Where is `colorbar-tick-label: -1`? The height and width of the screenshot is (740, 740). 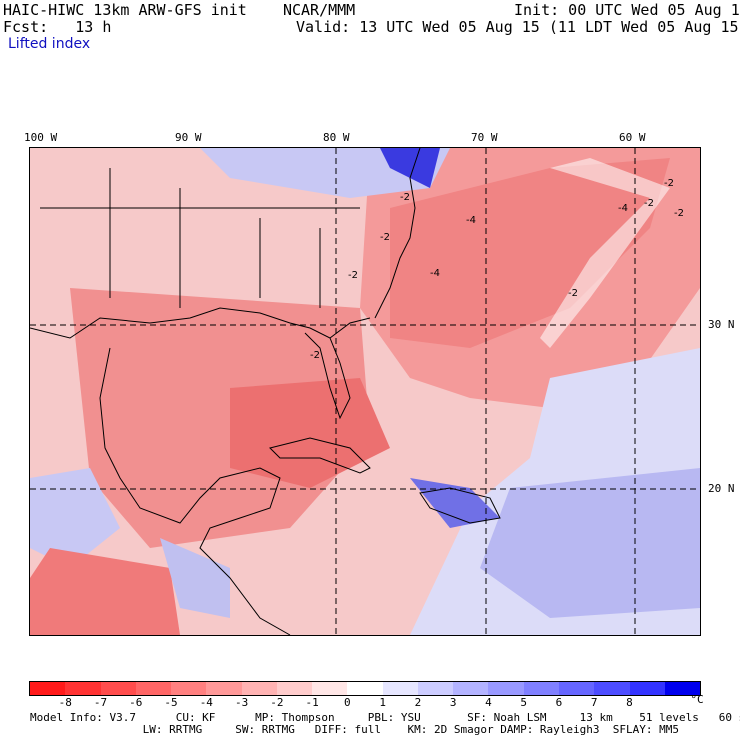
colorbar-tick-label: -1 is located at coordinates (312, 702).